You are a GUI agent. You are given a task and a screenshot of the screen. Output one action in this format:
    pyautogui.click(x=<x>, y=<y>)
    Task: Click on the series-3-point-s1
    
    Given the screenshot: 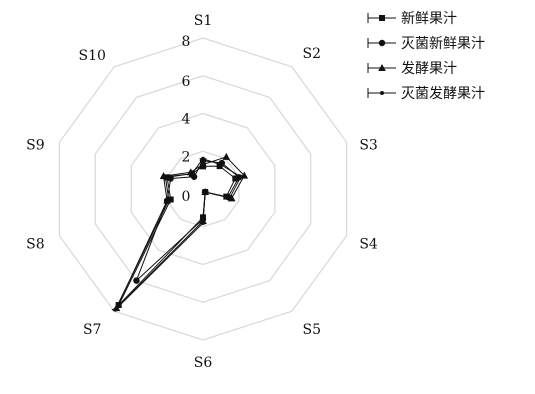 What is the action you would take?
    pyautogui.click(x=203, y=164)
    